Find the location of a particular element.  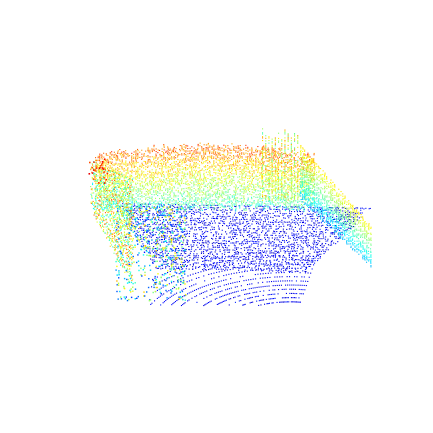

right-wall-points is located at coordinates (336, 206).